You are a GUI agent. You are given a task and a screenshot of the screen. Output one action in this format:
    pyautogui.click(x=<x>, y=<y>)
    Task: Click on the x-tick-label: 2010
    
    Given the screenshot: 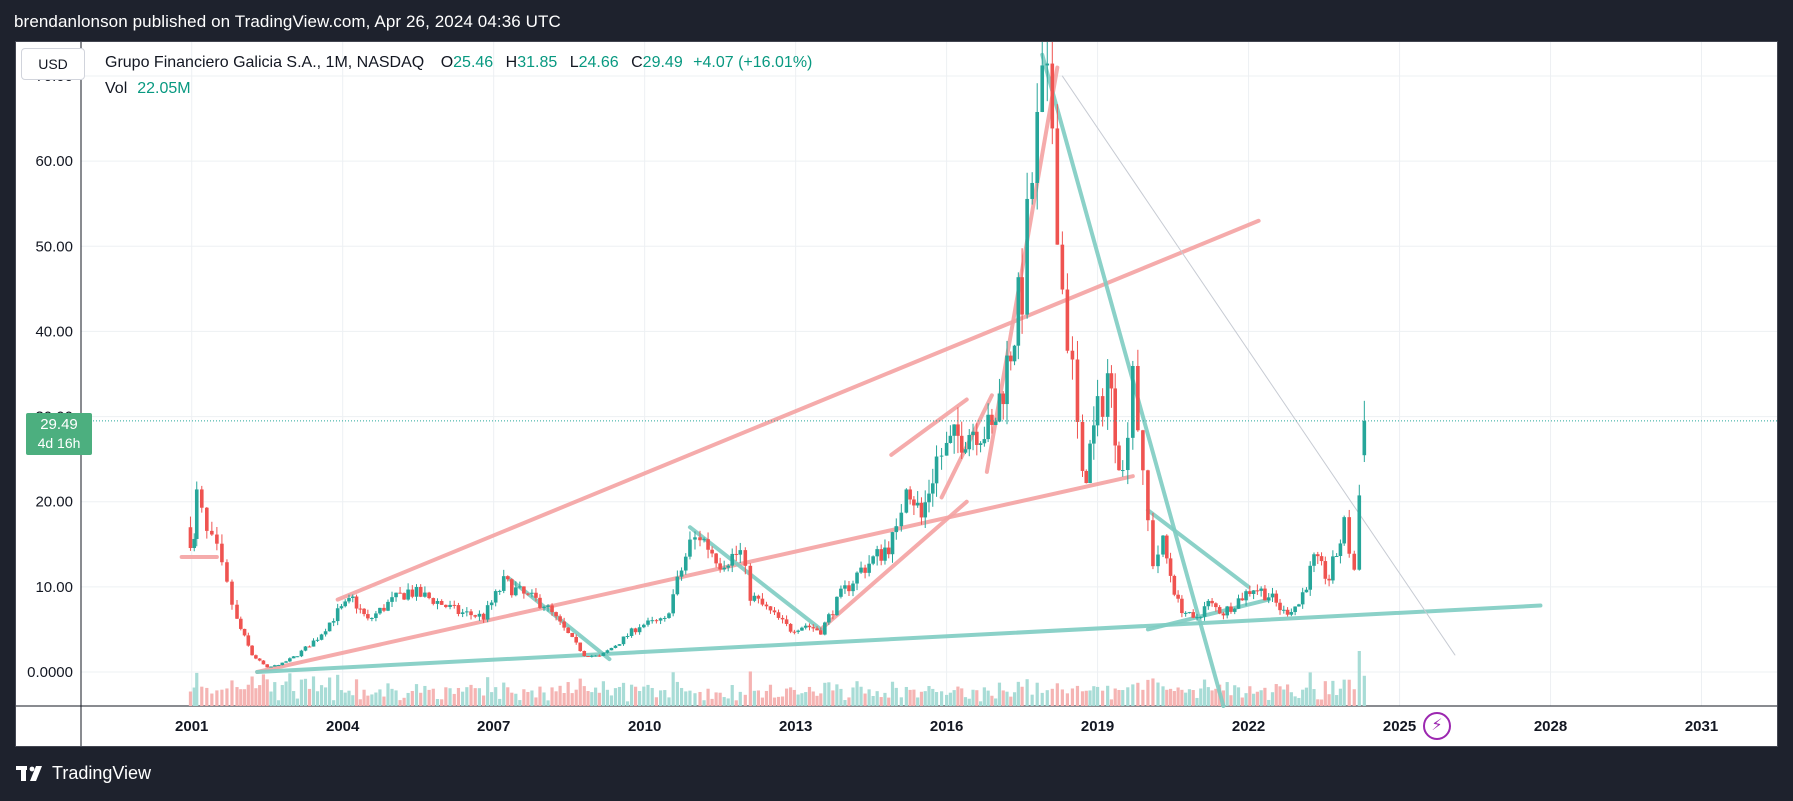 What is the action you would take?
    pyautogui.click(x=644, y=726)
    